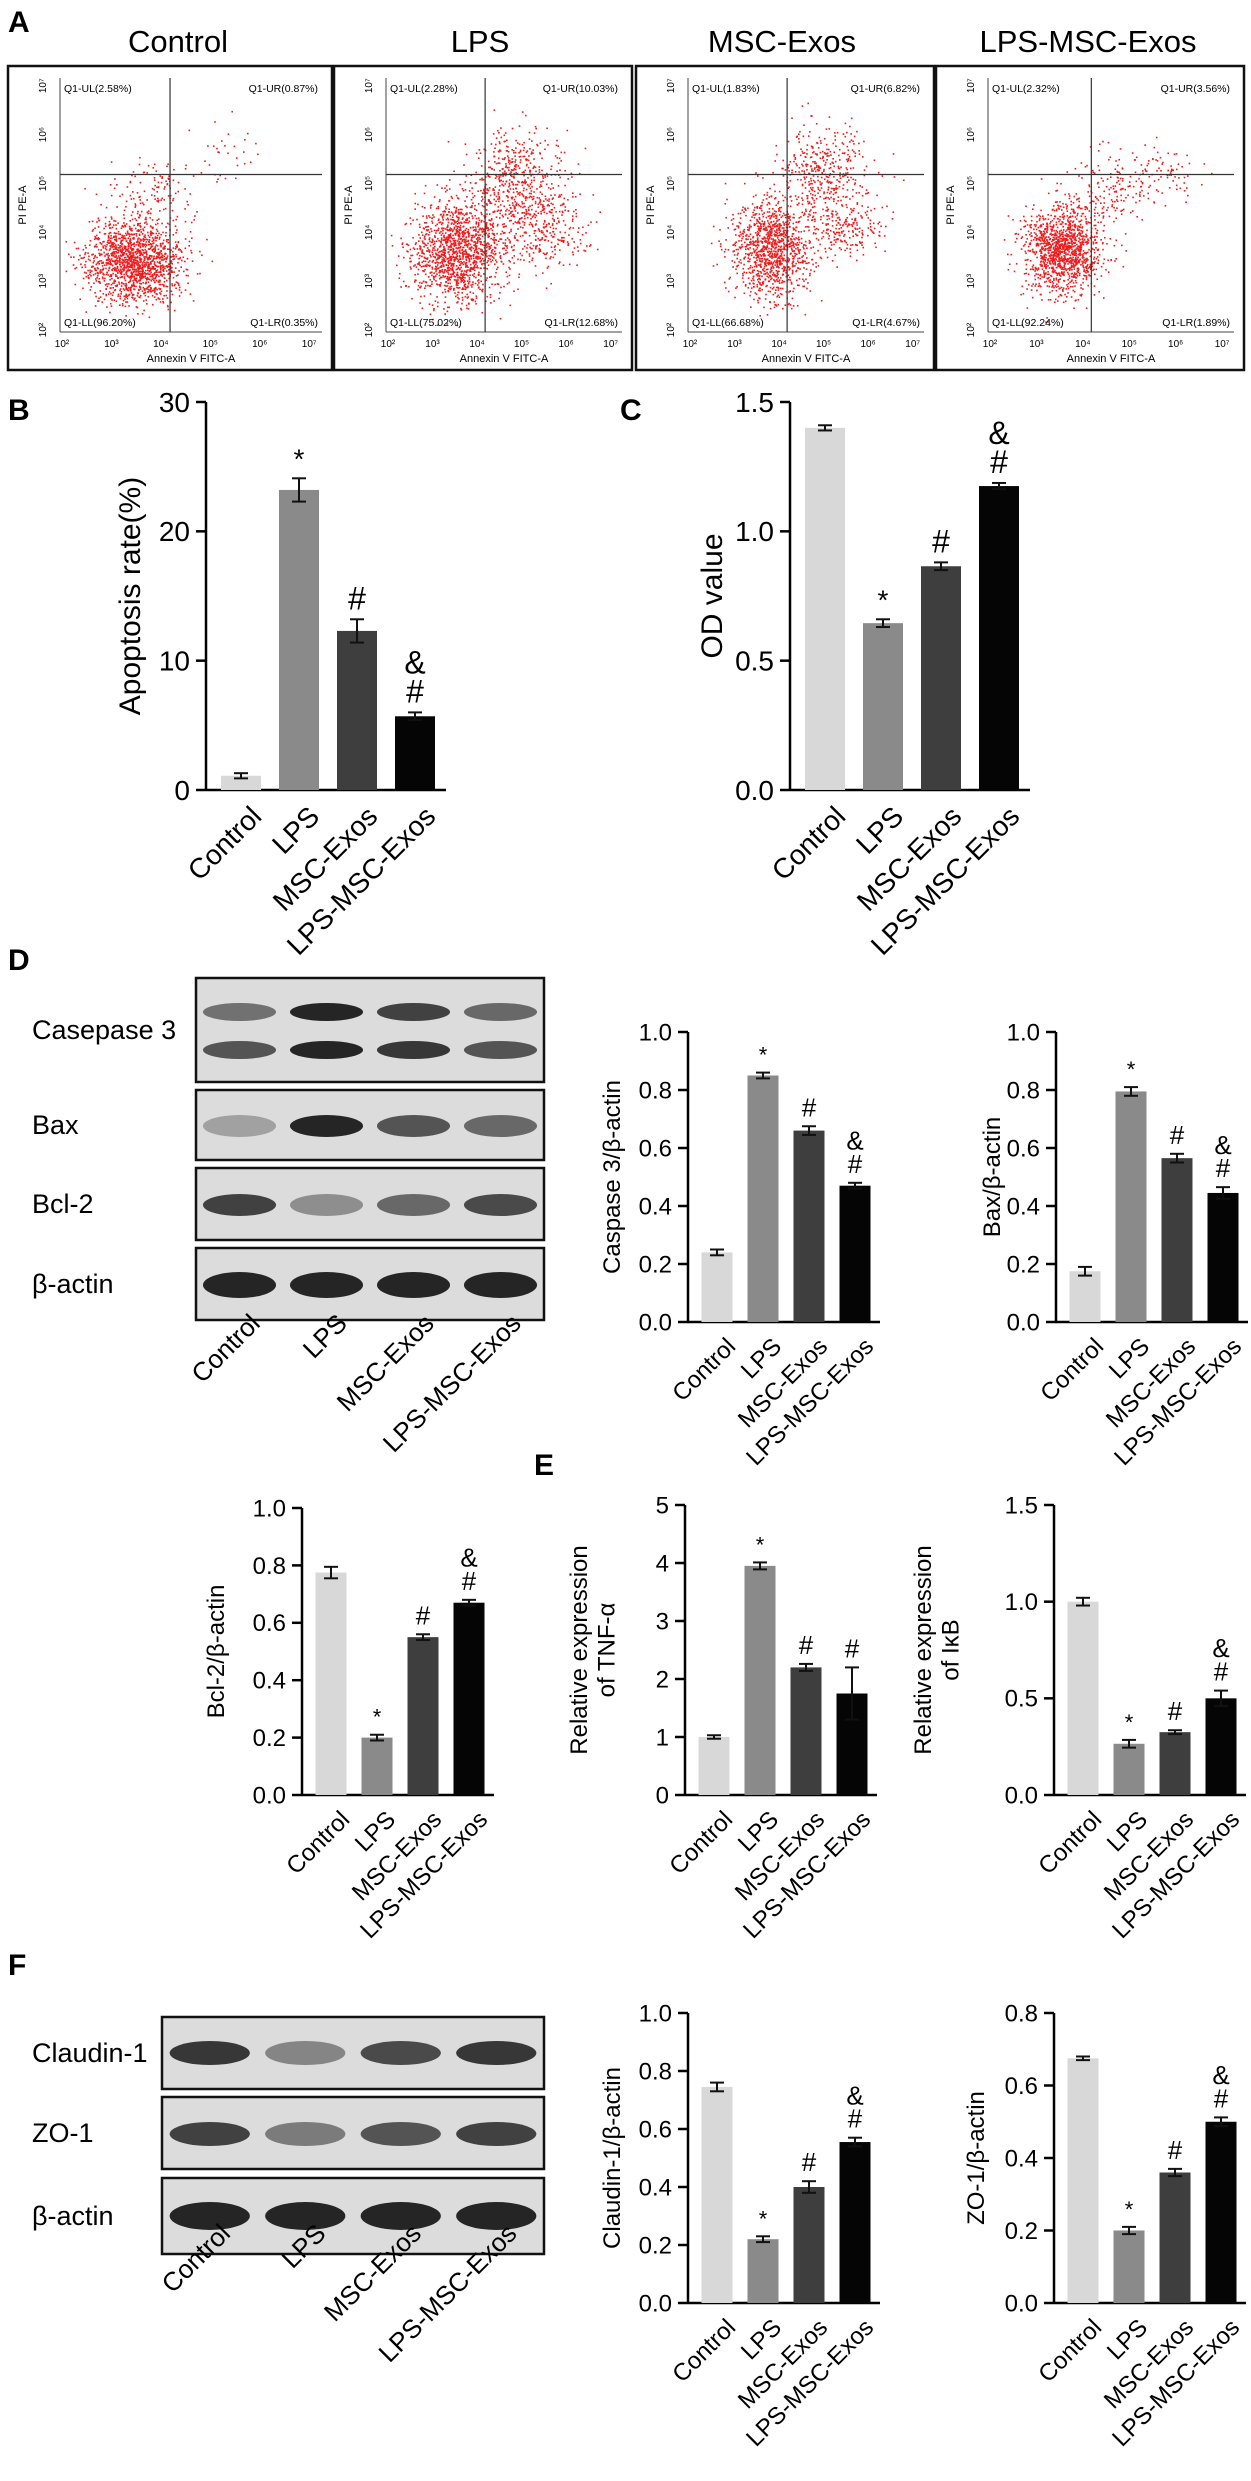  Describe the element at coordinates (43, 280) in the screenshot. I see `flow-y-tick-label: 10³` at that location.